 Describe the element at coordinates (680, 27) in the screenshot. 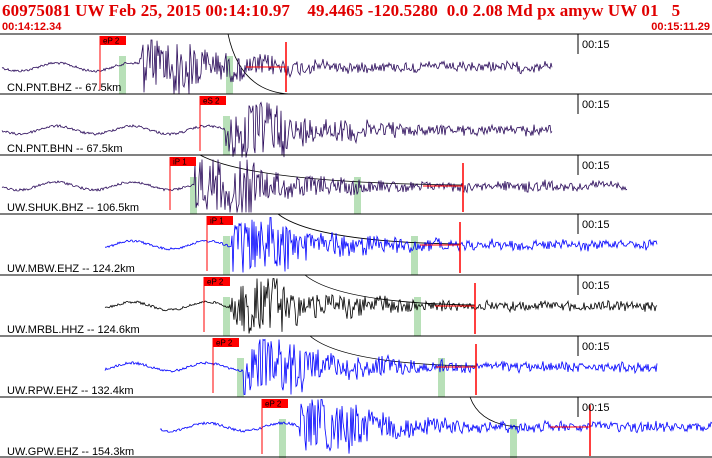

I see `window-end-time: 00:15:11.29` at that location.